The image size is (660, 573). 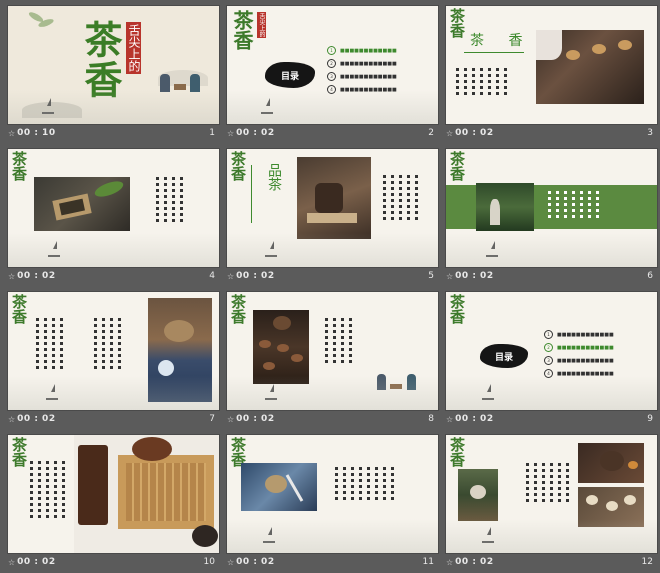 I want to click on slide-thumbnail-1: 茶香 舌尖上的 ☆ 00 : 10 1, so click(x=113, y=75).